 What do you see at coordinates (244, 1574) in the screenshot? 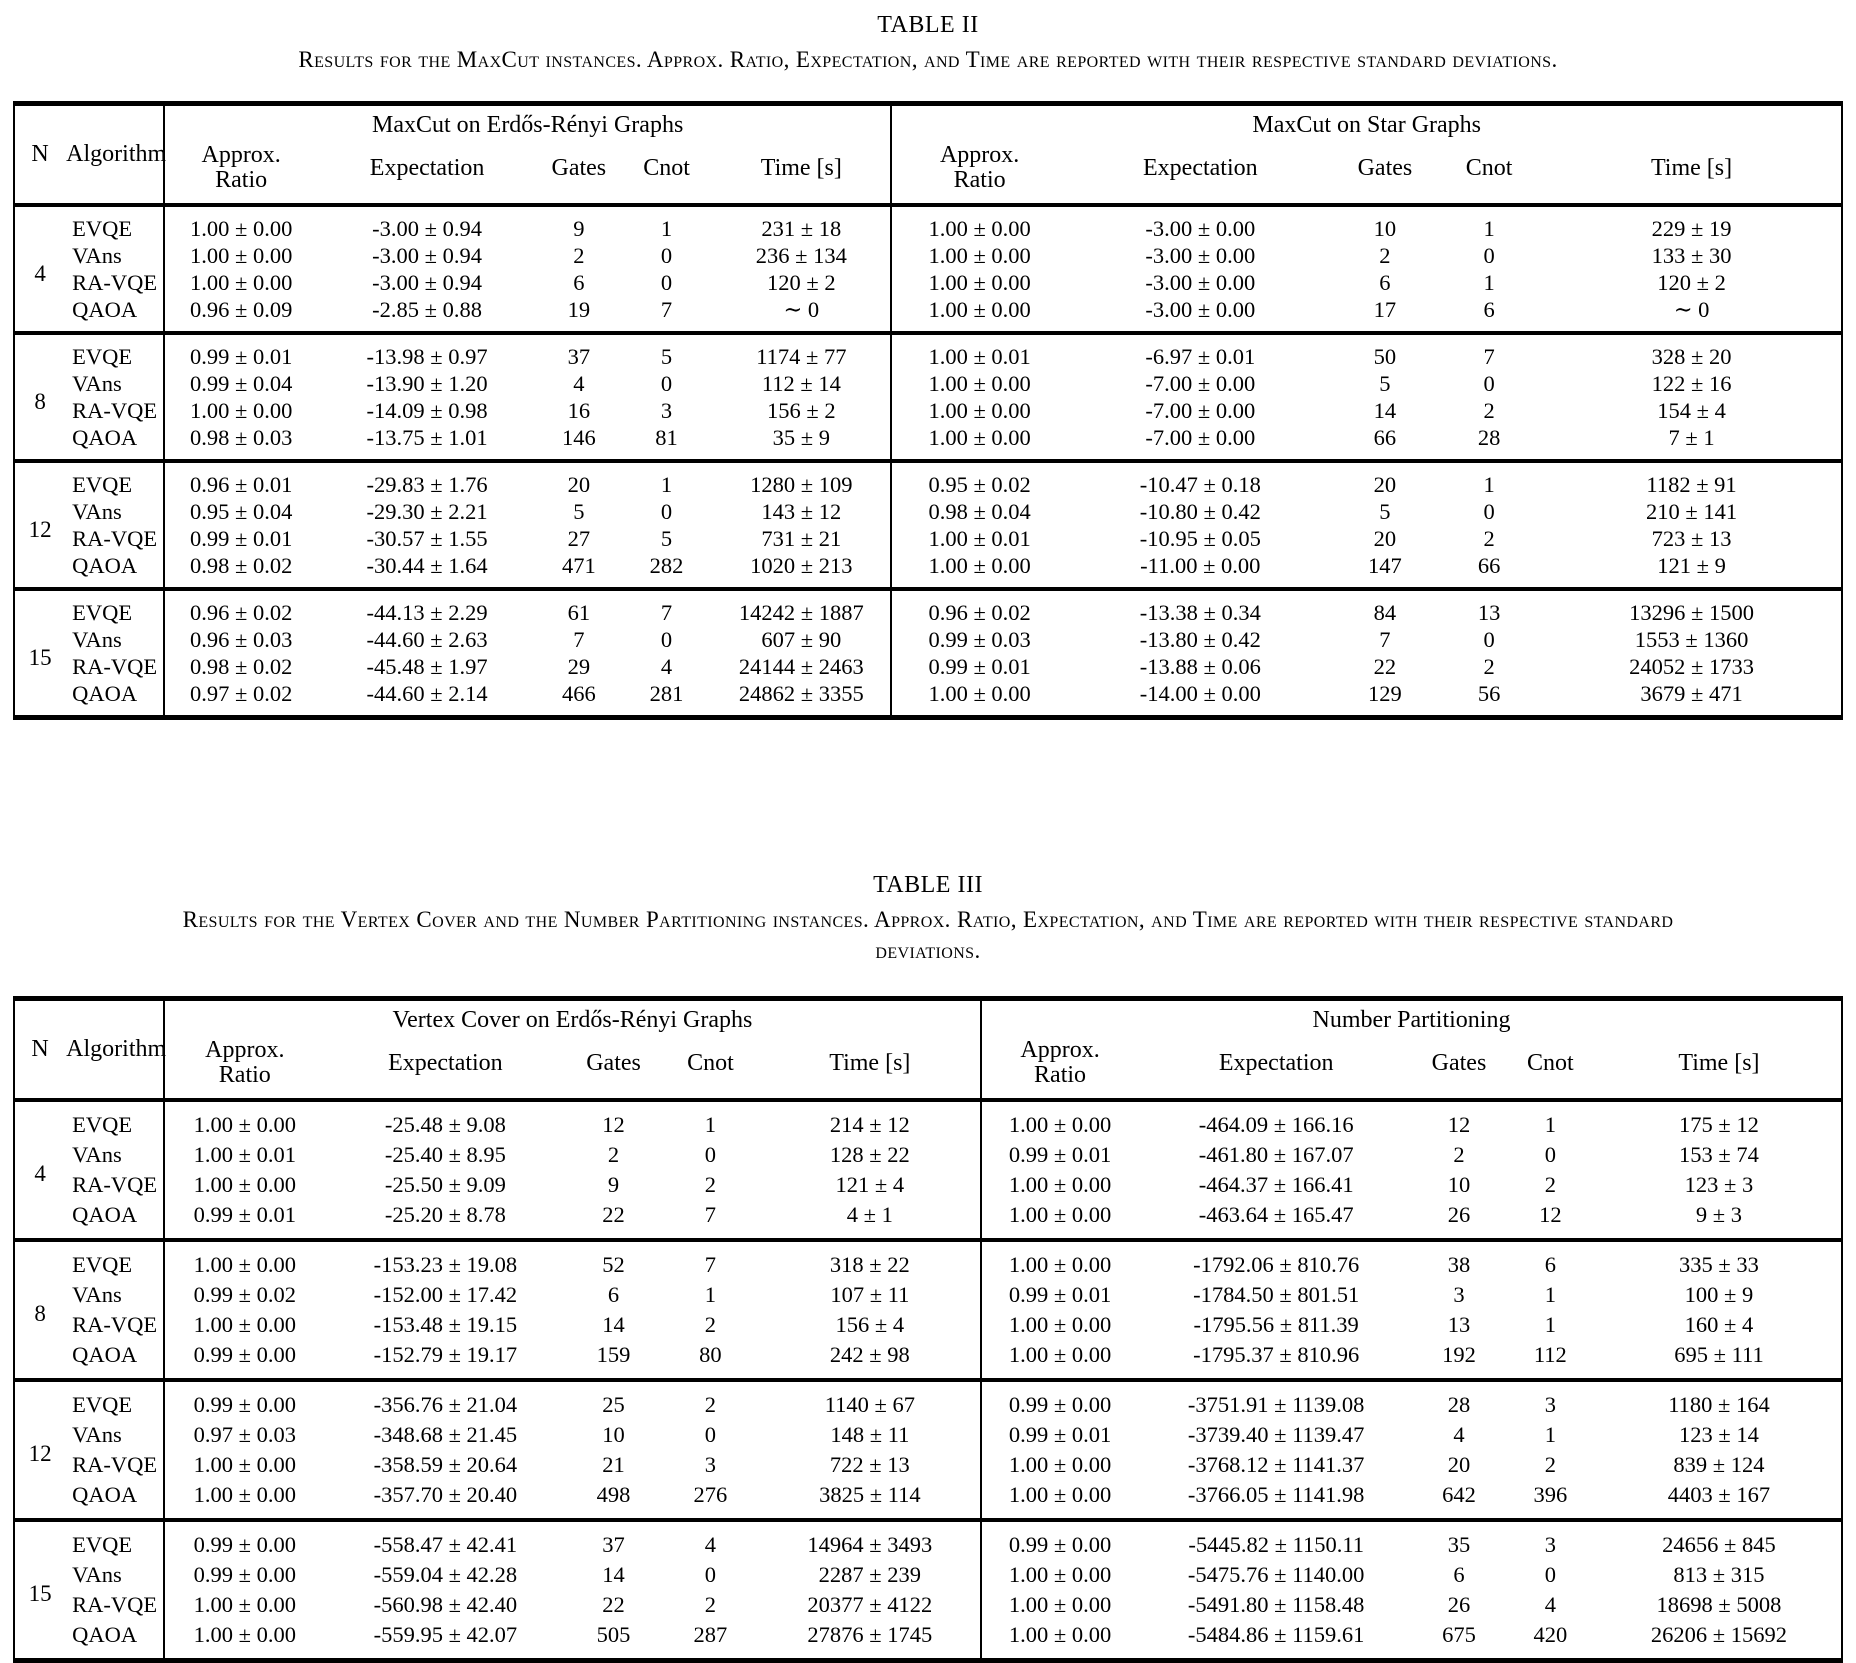
I see `cell-value: 0.99 ± 0.00` at bounding box center [244, 1574].